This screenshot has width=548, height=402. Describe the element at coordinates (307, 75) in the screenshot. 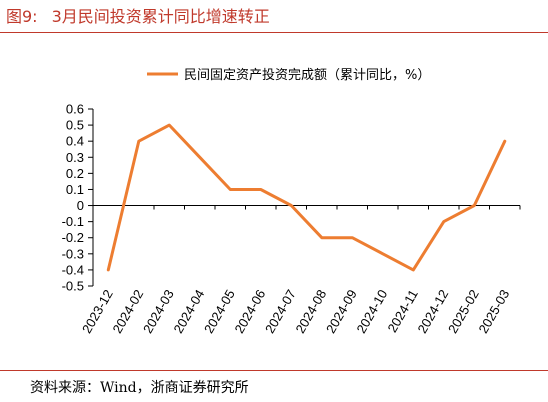

I see `legend-label: 民间固定资产投资完成额（累计同比，%）` at that location.